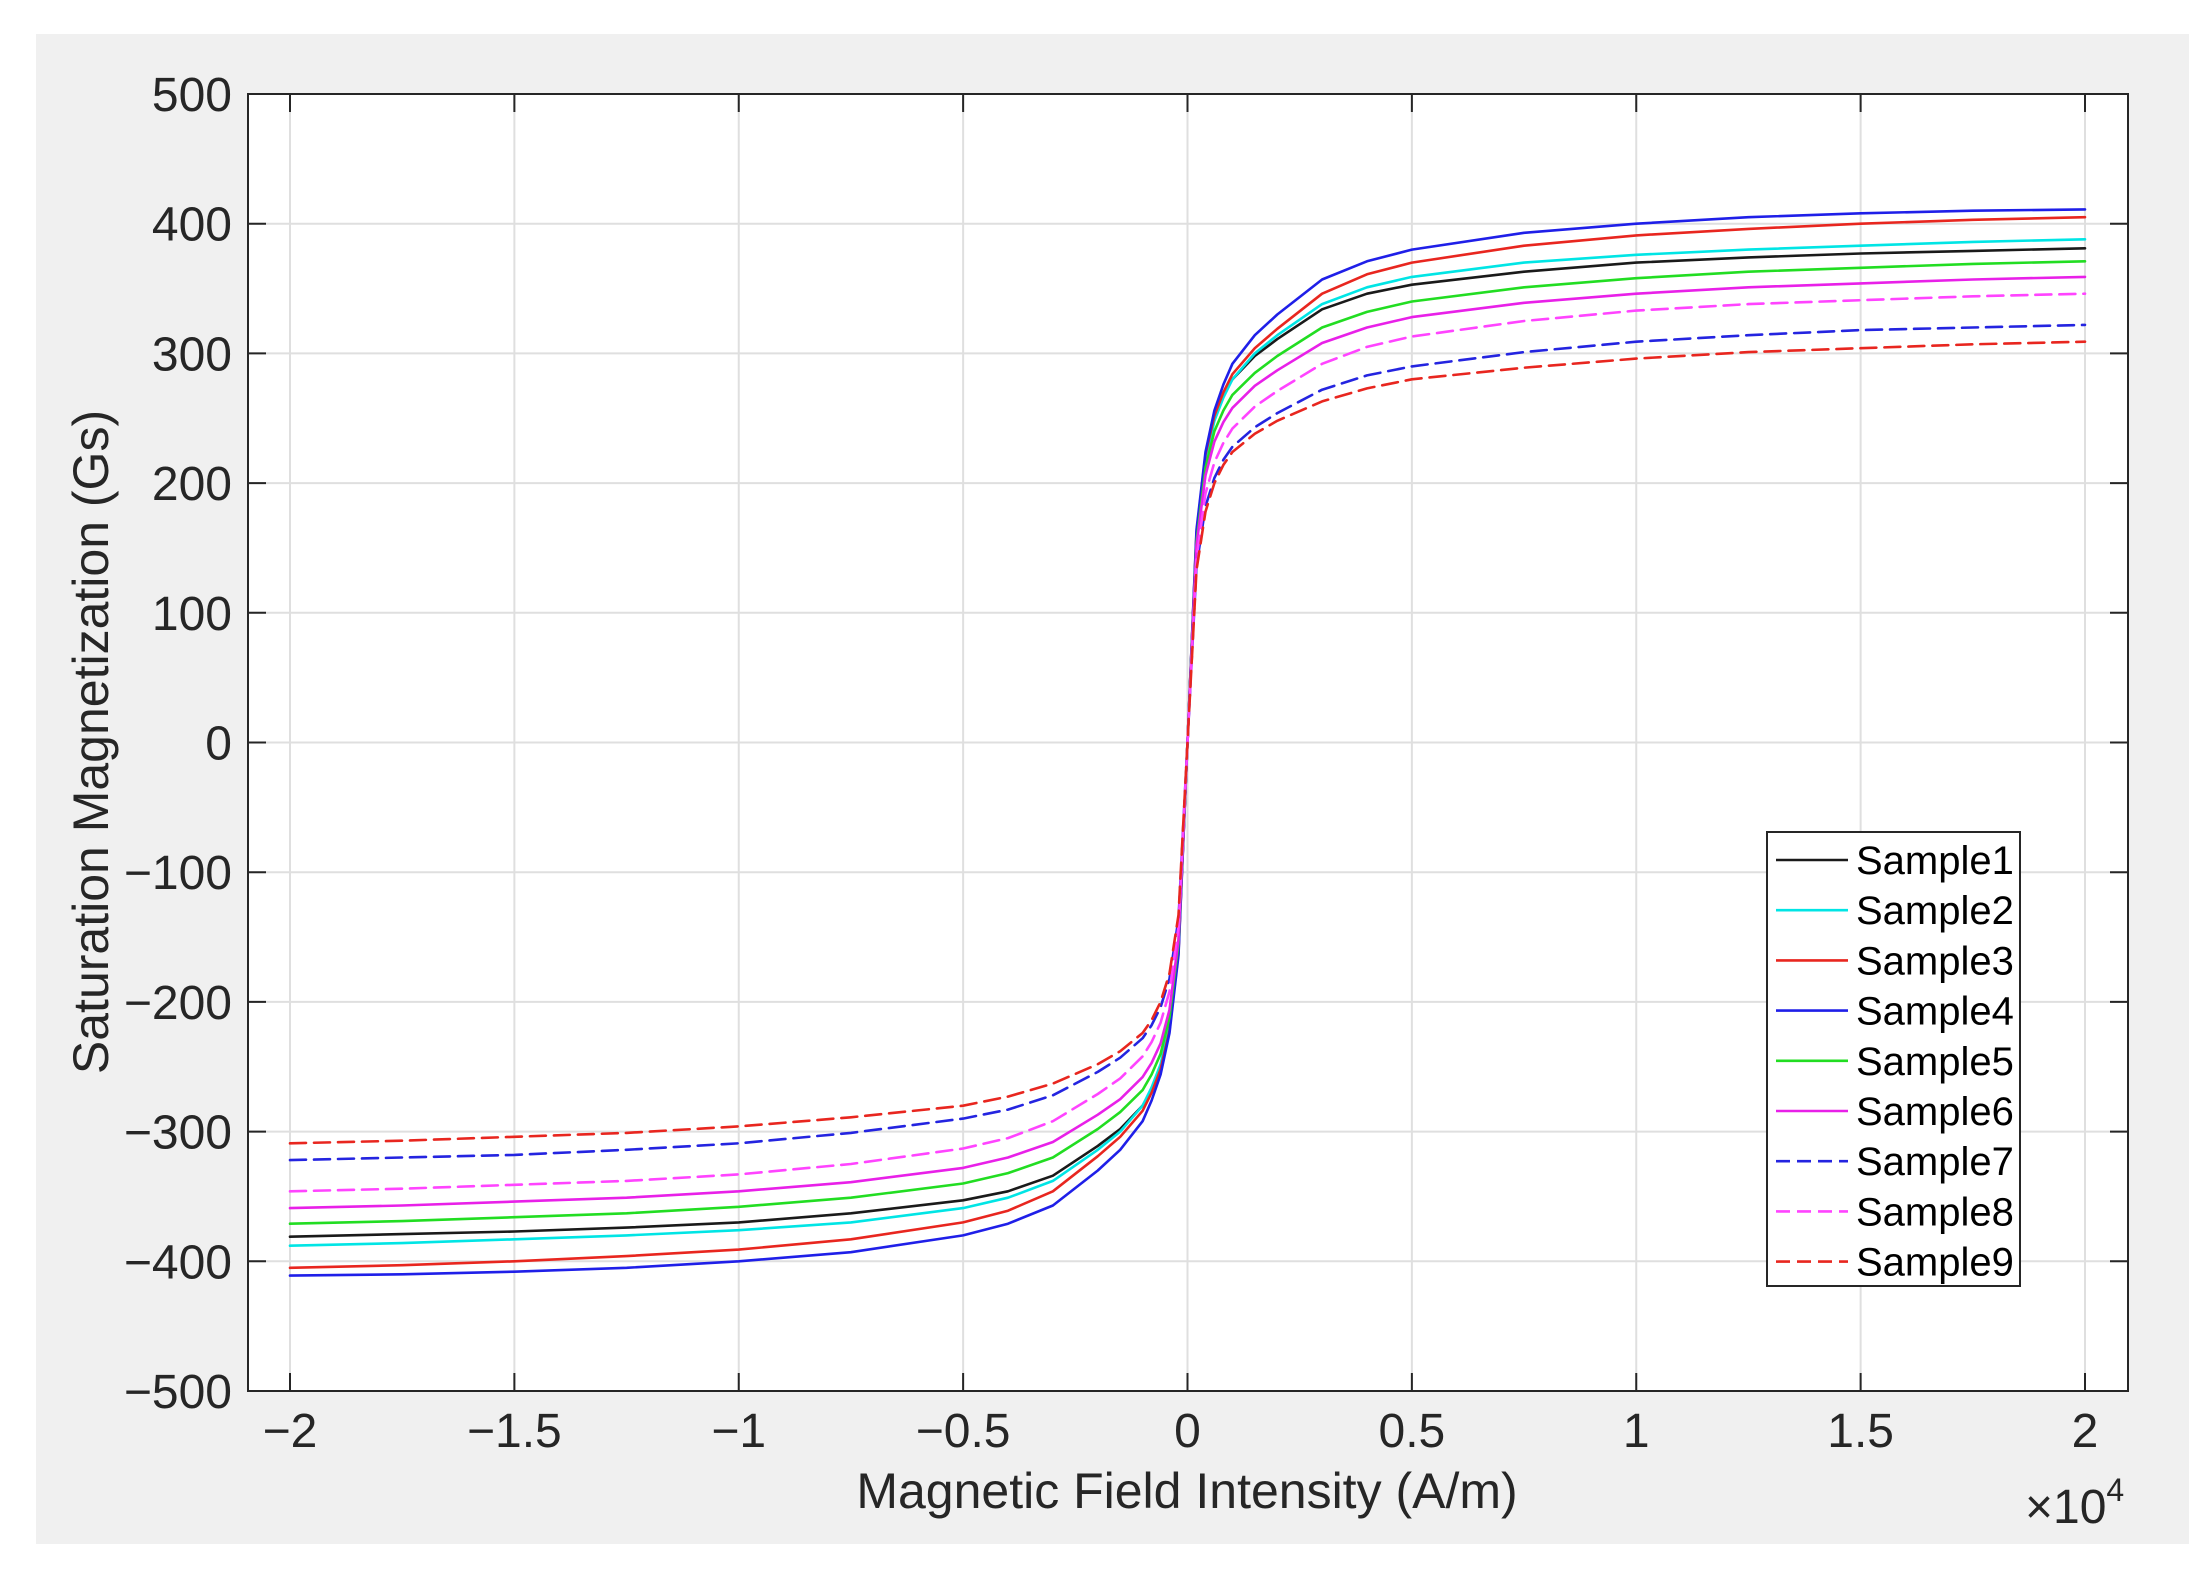 The height and width of the screenshot is (1573, 2199). Describe the element at coordinates (1186, 1491) in the screenshot. I see `x-axis-label: Magnetic Field Intensity (A/m)` at that location.